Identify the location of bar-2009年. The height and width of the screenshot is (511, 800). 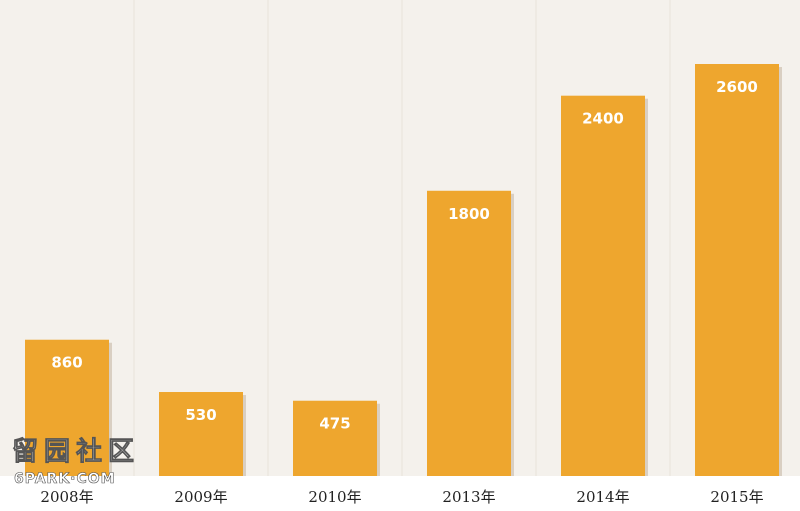
(201, 434).